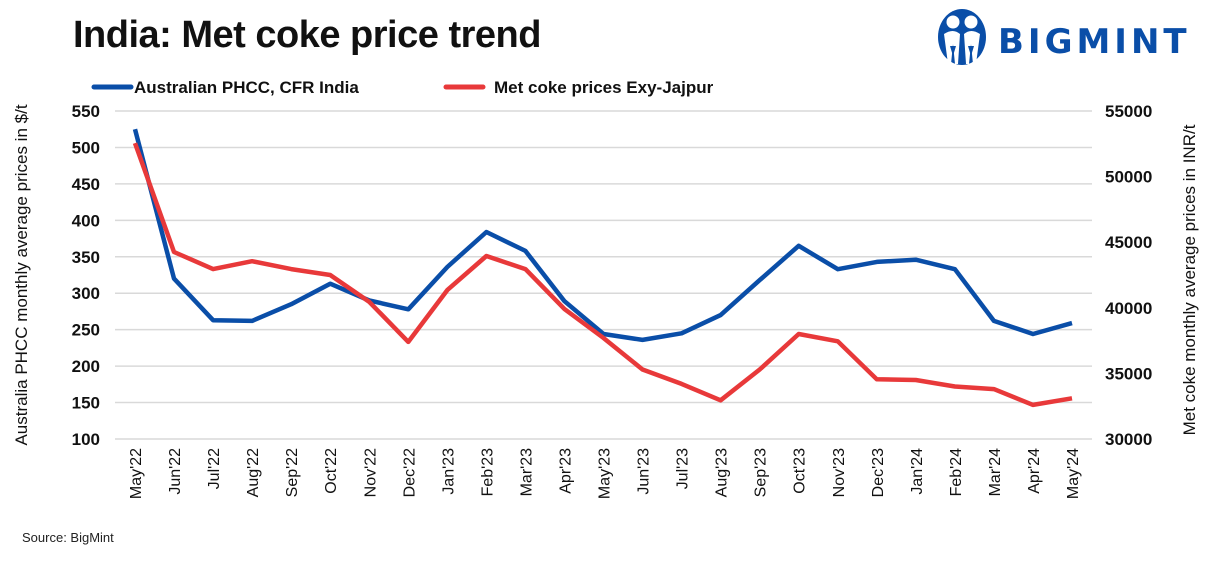 This screenshot has width=1225, height=574. Describe the element at coordinates (962, 37) in the screenshot. I see `people-icon` at that location.